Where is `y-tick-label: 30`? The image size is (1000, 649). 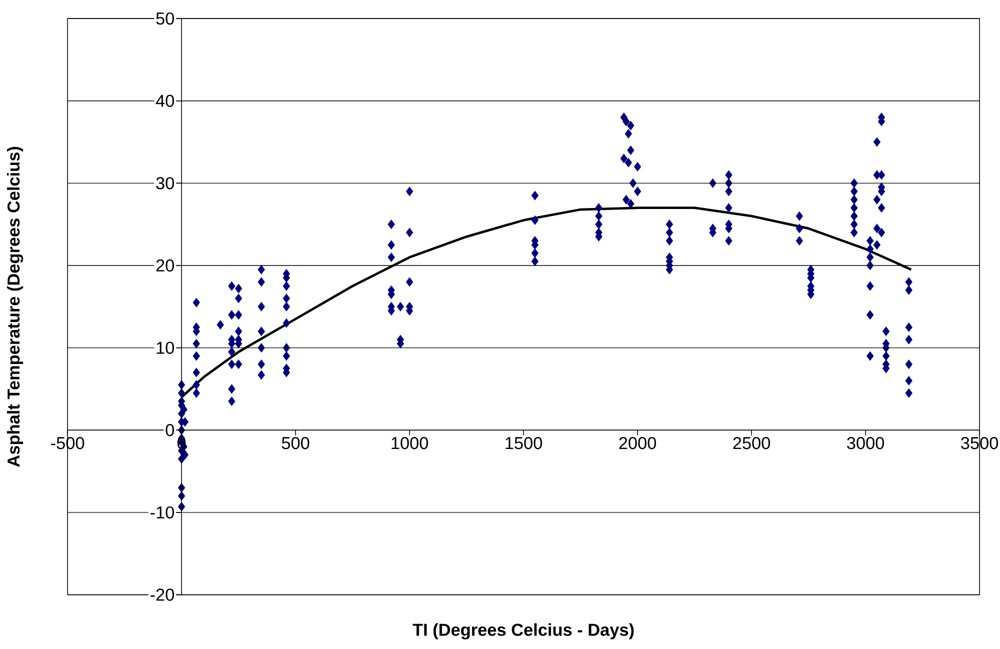 y-tick-label: 30 is located at coordinates (165, 183).